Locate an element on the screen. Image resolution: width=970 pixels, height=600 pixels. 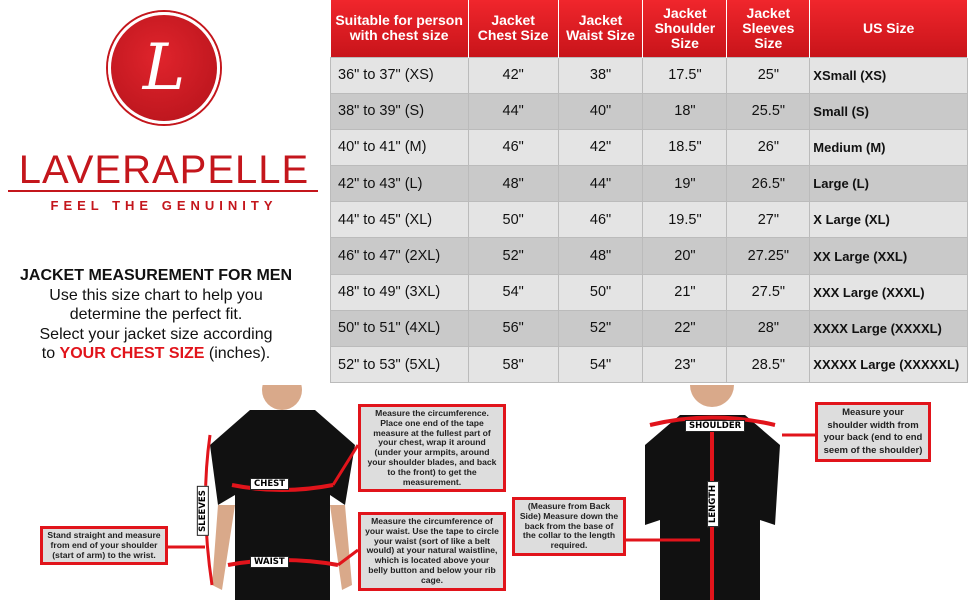
table-row: 42" to 43" (L) 48" 44" 19" 26.5" Large (L) is located at coordinates (649, 184).